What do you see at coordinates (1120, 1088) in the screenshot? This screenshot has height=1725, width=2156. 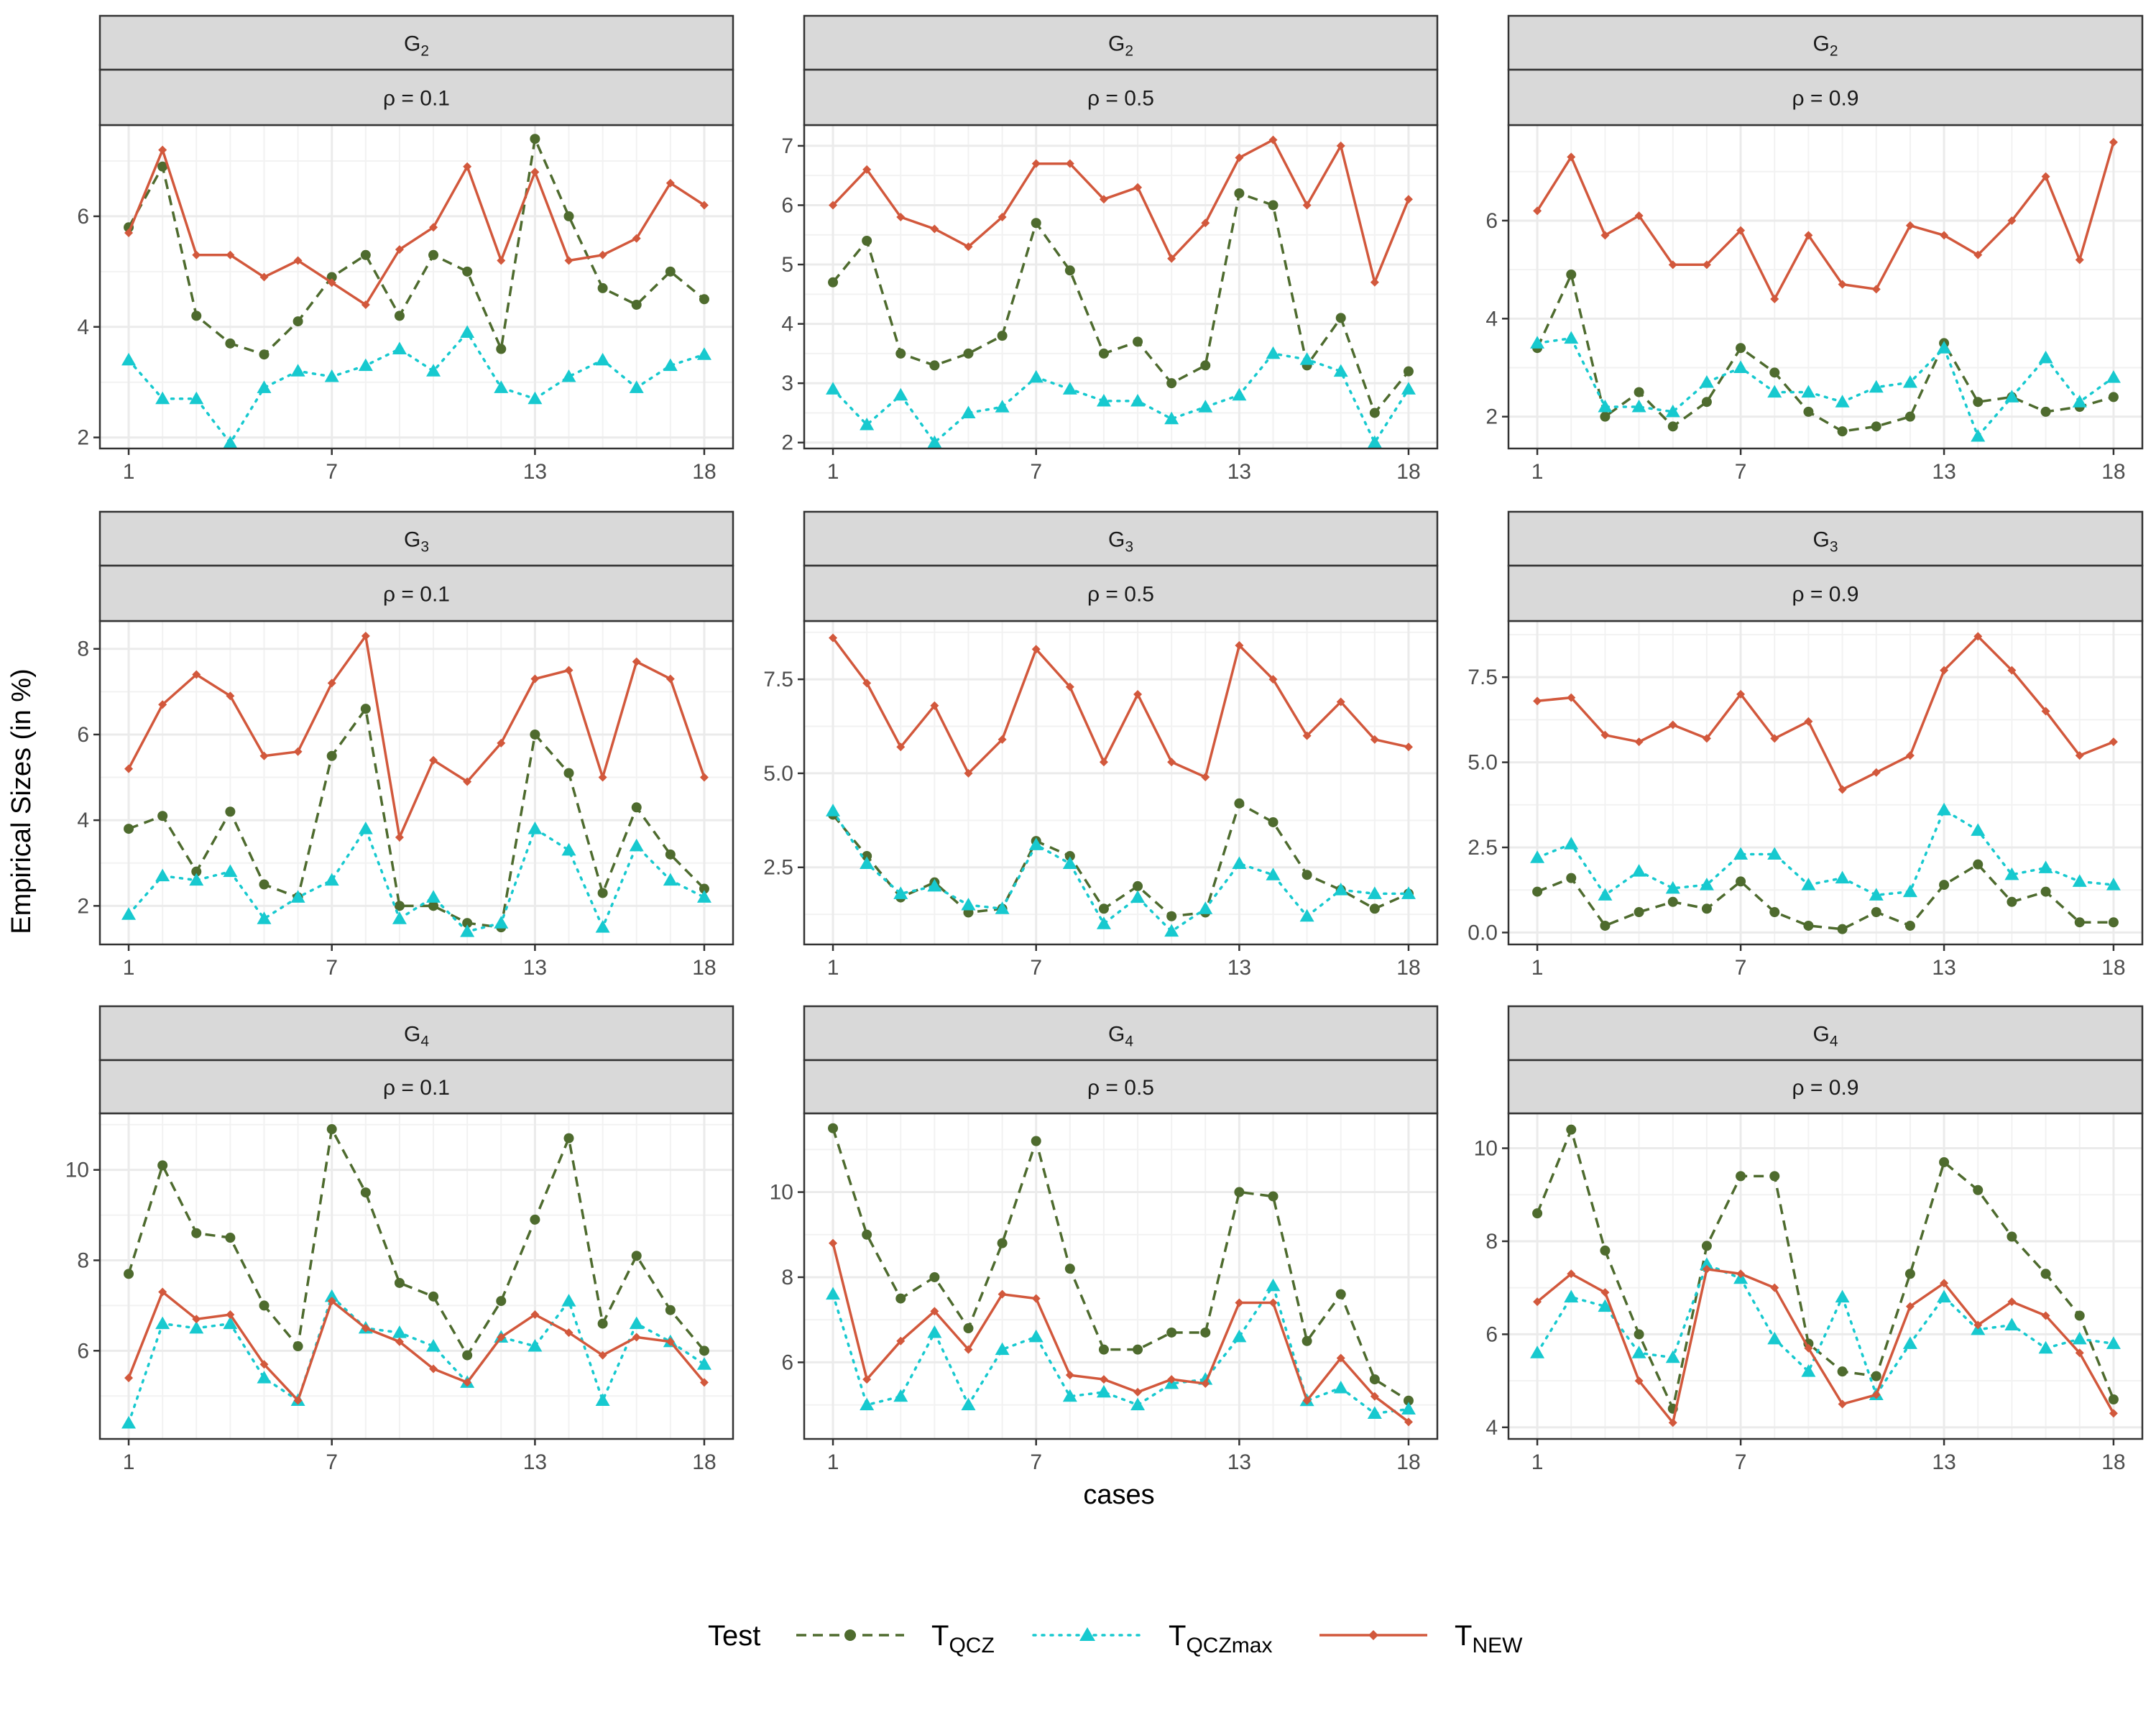 I see `rho-strip-label: ρ = 0.5` at bounding box center [1120, 1088].